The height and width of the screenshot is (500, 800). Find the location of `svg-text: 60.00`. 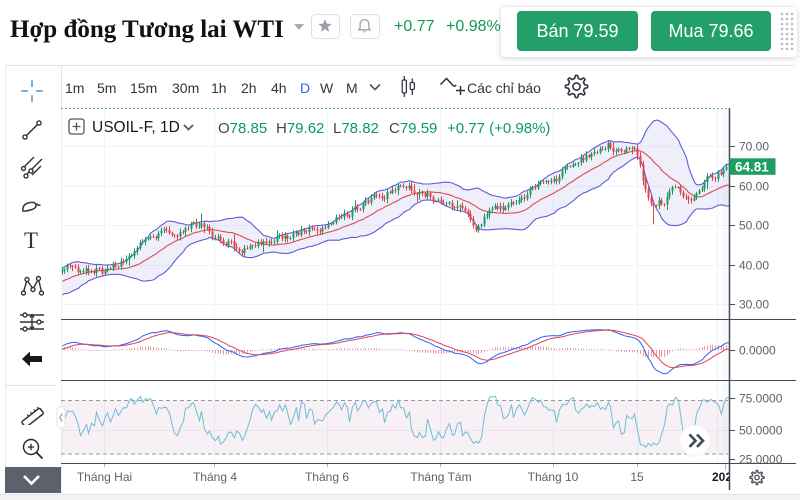

svg-text: 60.00 is located at coordinates (754, 187).